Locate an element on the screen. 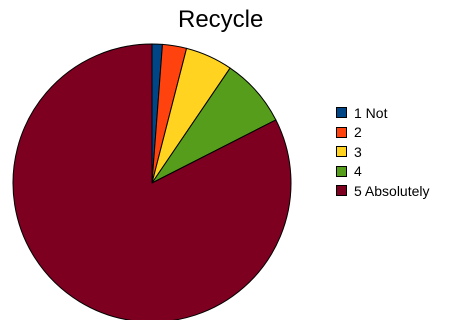  legend-item-1: 1 Not is located at coordinates (383, 113).